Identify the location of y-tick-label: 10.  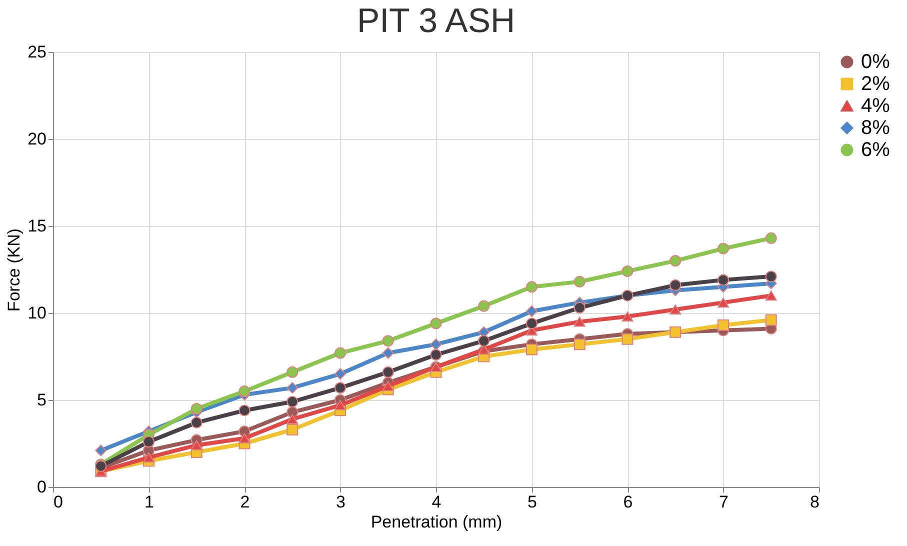
(37, 313).